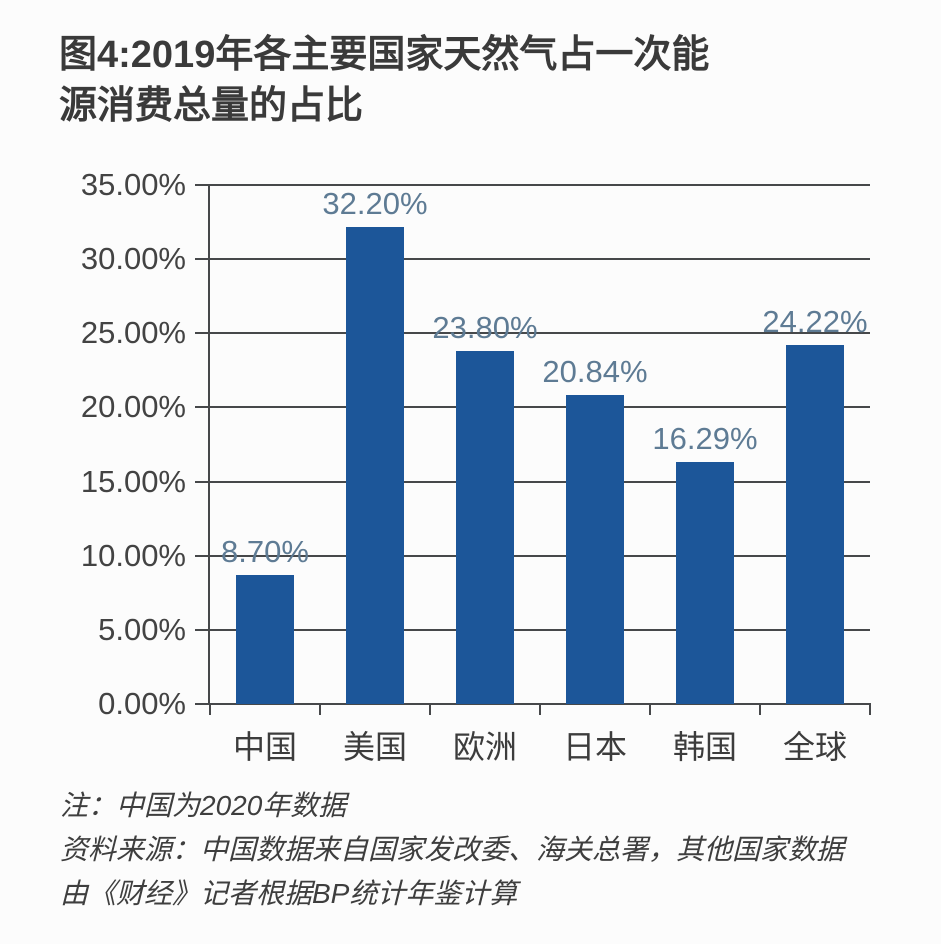 The width and height of the screenshot is (941, 944). What do you see at coordinates (142, 629) in the screenshot?
I see `y-axis-tick-label: 5.00%` at bounding box center [142, 629].